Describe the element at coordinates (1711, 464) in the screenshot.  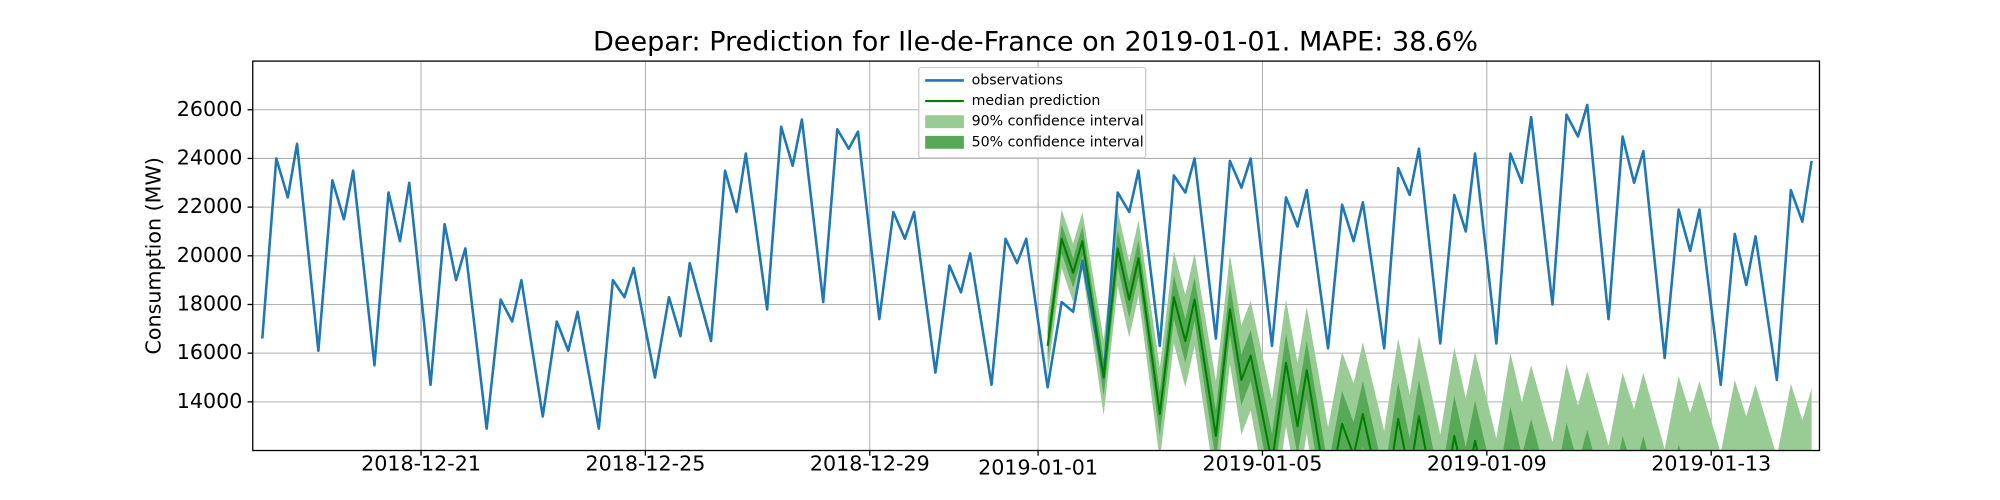
I see `x-tick-label: 2019-01-13` at that location.